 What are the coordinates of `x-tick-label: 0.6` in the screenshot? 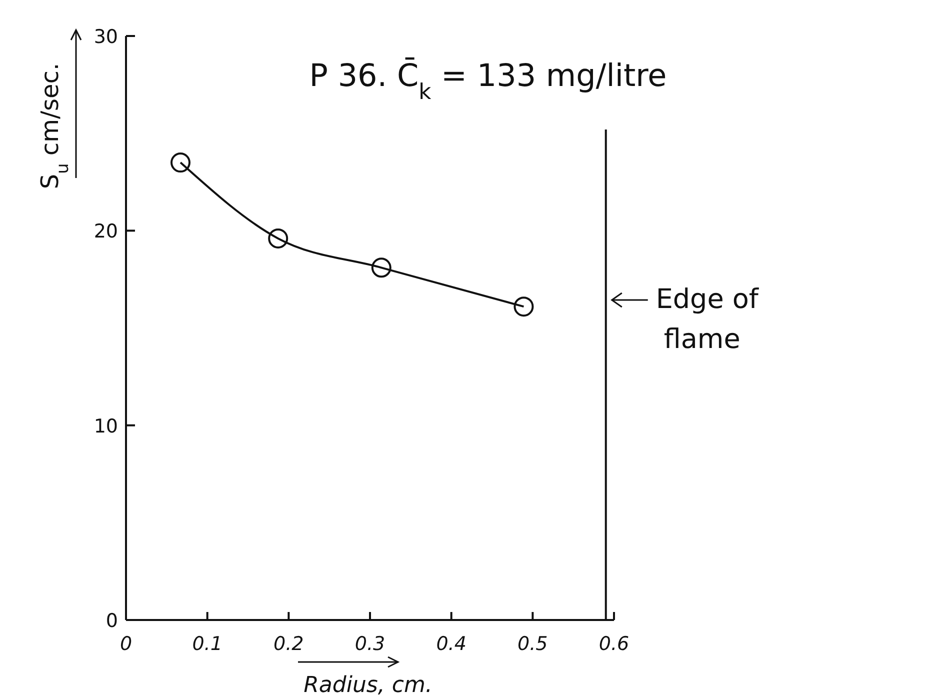 It's located at (614, 644).